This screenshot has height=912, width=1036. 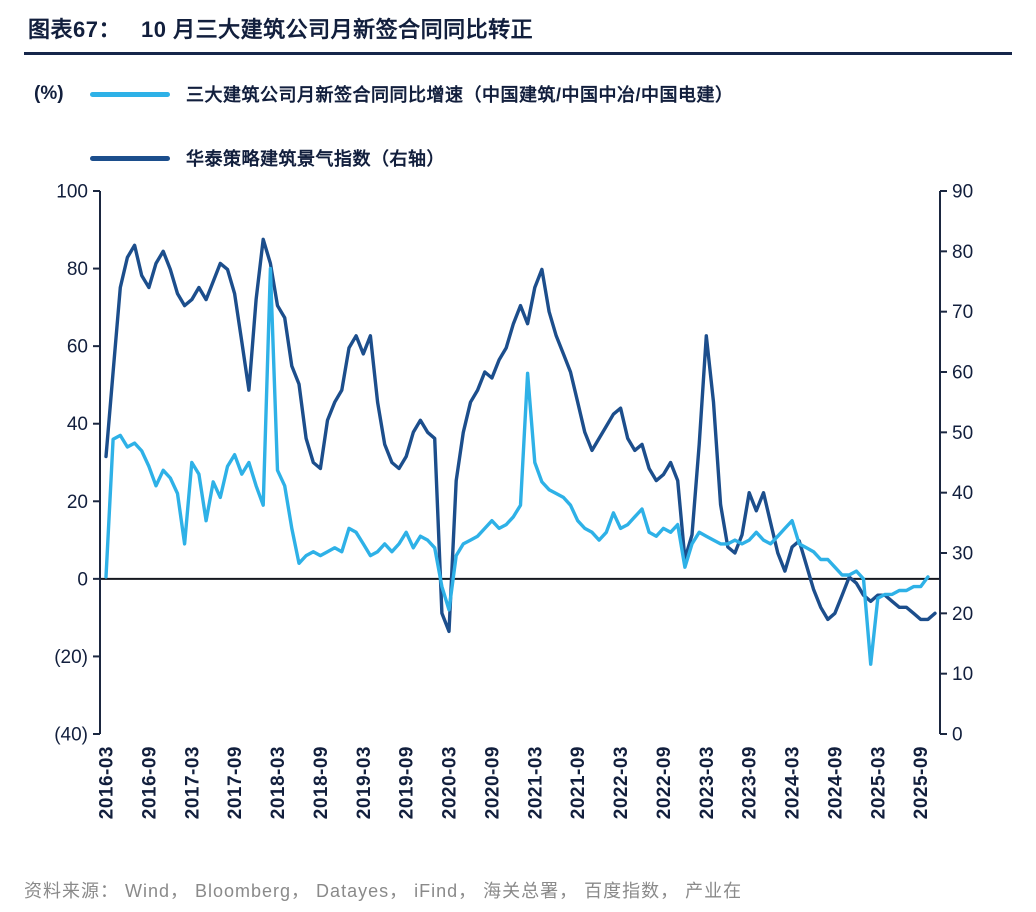 I want to click on legend-row-1: (%) 三大建筑公司月新签合同同比增速（中国建筑/中国中冶/中国电建）, so click(x=523, y=94).